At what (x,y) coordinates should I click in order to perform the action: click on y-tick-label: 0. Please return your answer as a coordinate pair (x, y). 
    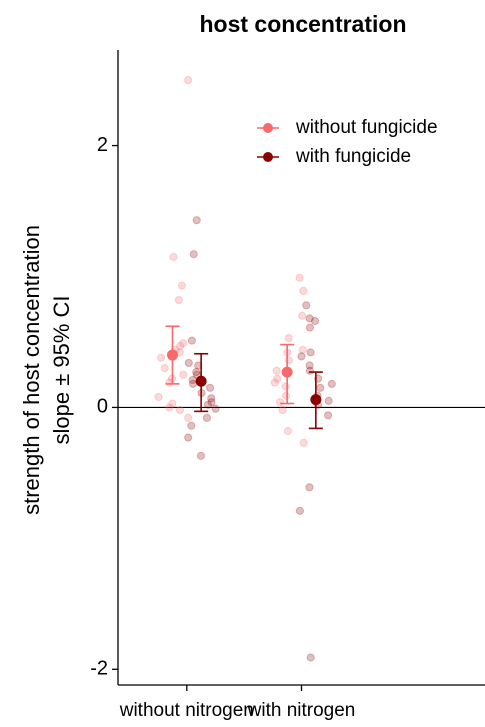
    Looking at the image, I should click on (102, 407).